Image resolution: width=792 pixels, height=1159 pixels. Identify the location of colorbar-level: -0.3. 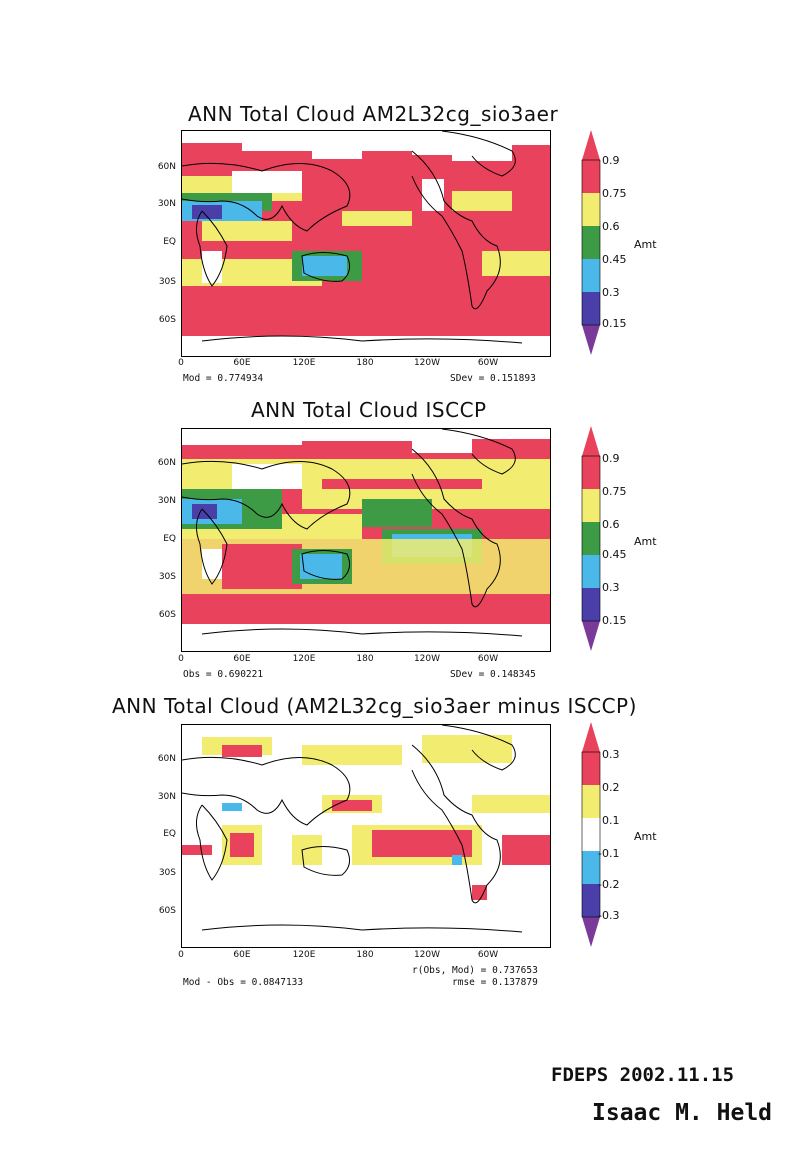
(609, 915).